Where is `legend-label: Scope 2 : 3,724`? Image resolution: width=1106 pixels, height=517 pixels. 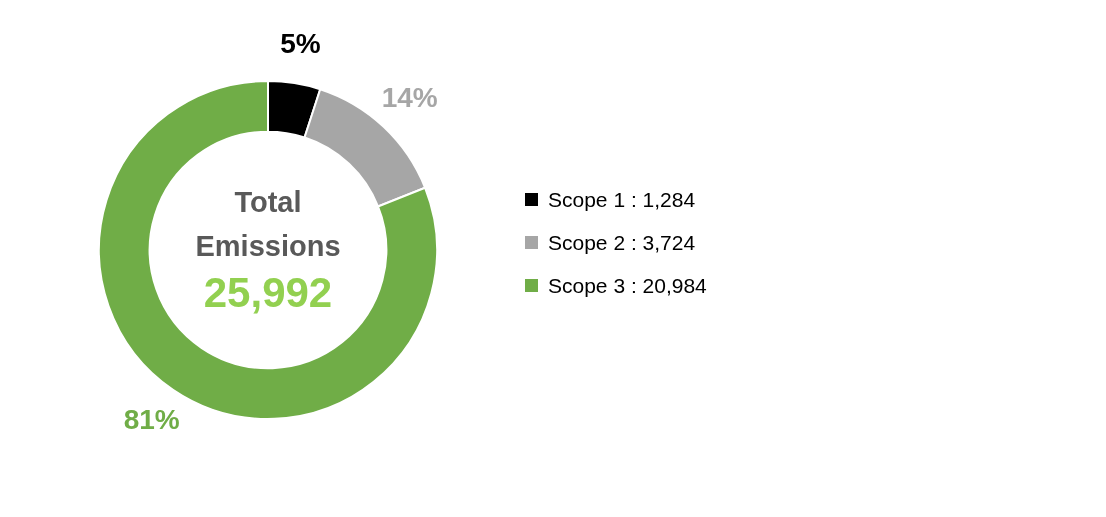
legend-label: Scope 2 : 3,724 is located at coordinates (622, 242).